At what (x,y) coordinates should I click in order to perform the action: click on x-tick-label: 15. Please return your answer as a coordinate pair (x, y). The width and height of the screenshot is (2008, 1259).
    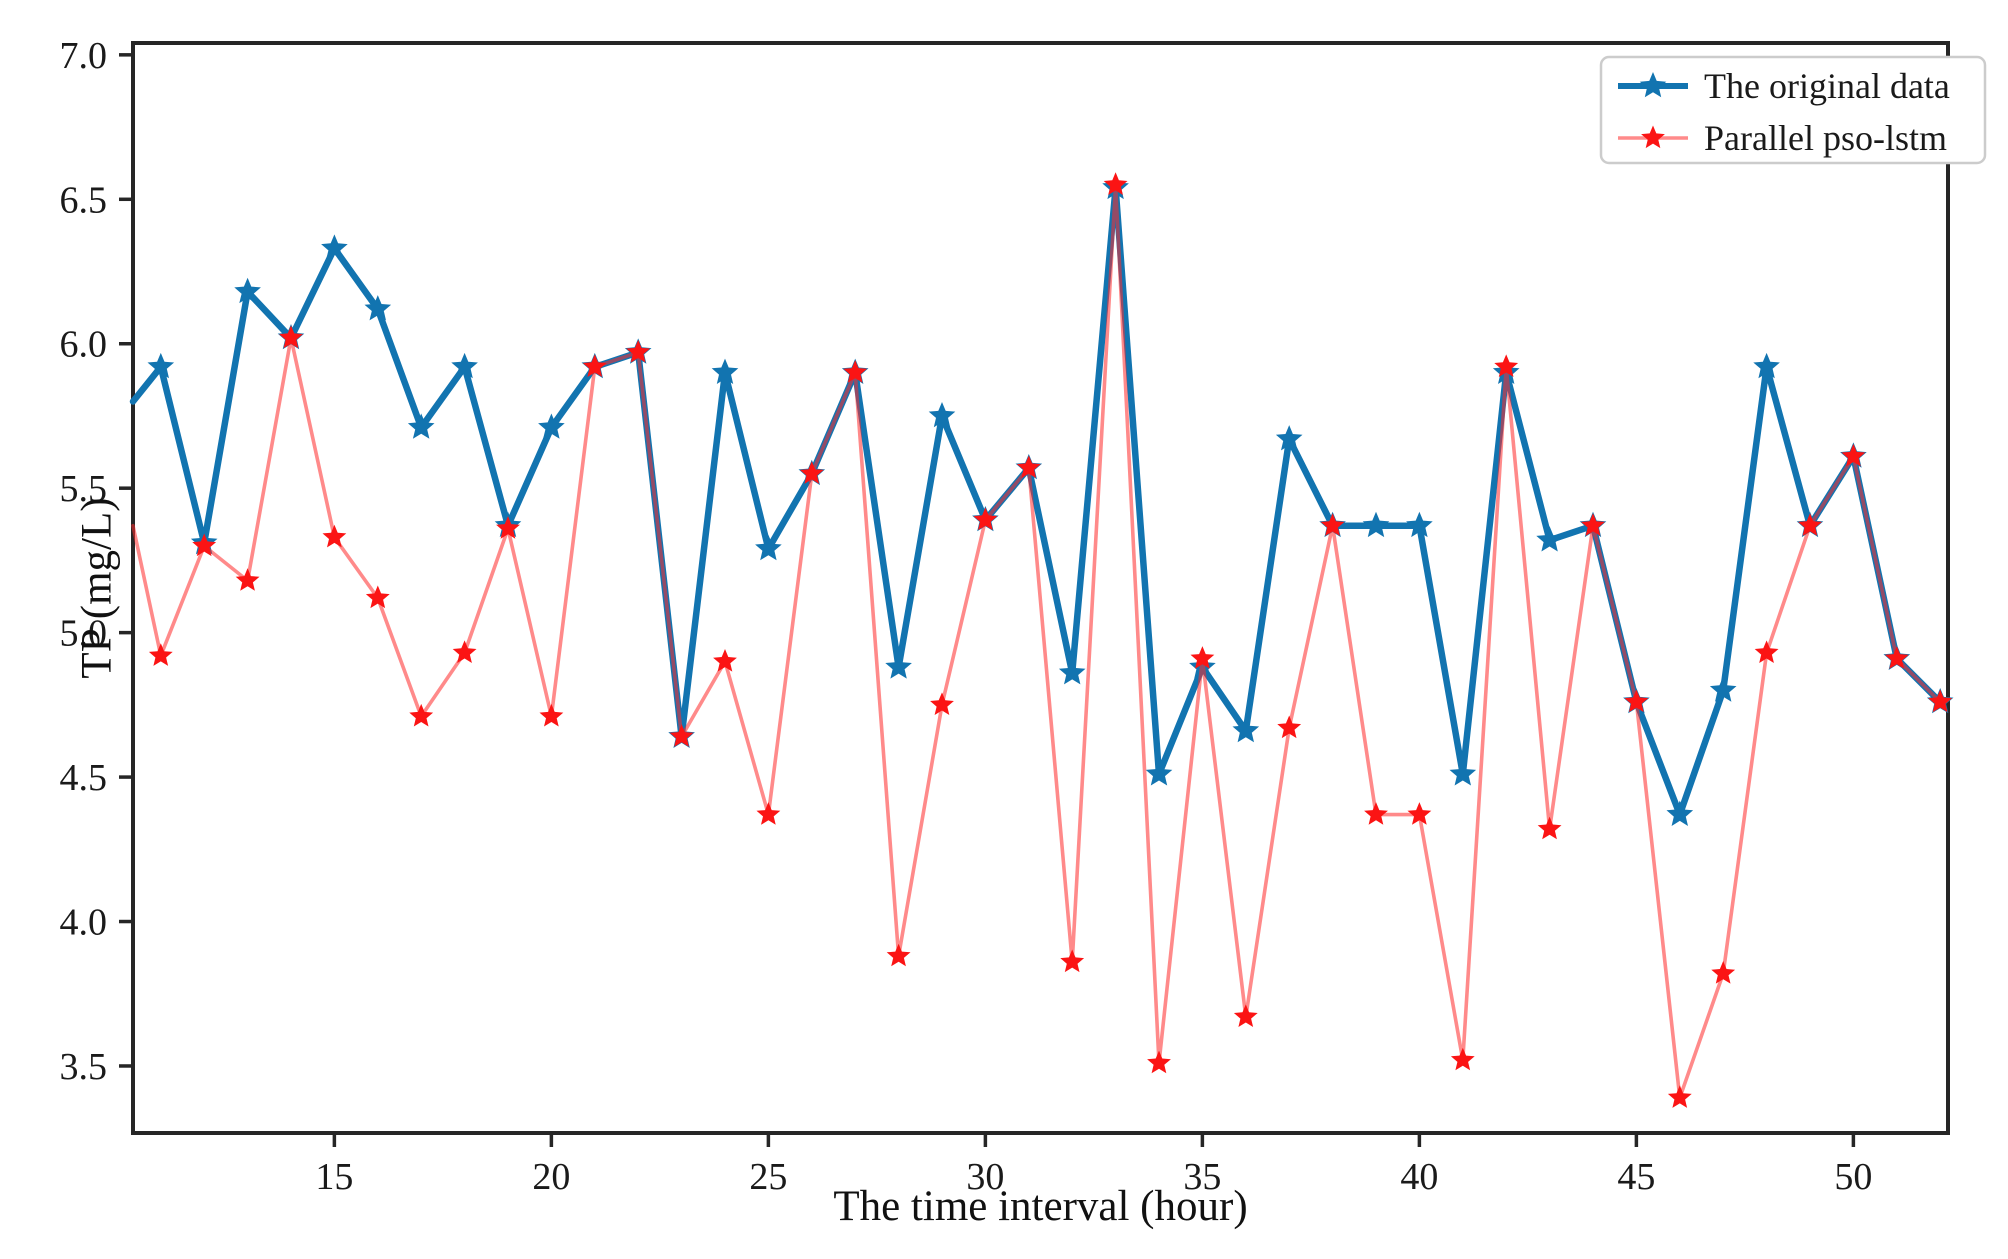
    Looking at the image, I should click on (334, 1177).